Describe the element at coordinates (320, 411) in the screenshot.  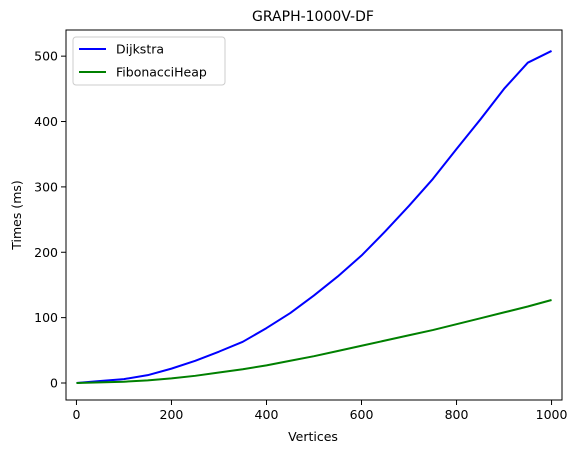
I see `x-axis: 0 200 400 600 800 1000` at that location.